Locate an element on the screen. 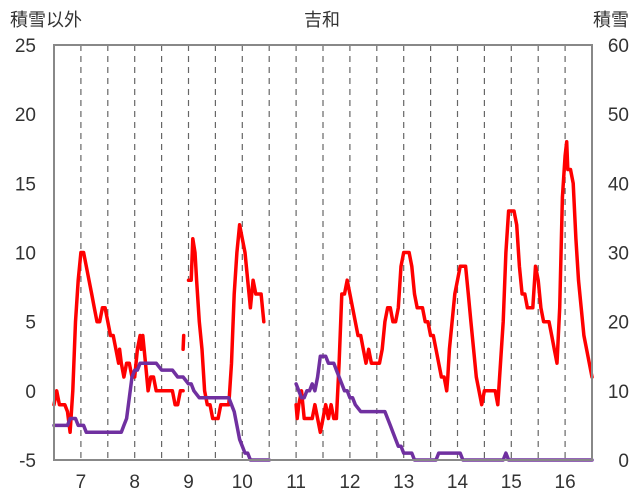  chart-title: 吉和 is located at coordinates (322, 20).